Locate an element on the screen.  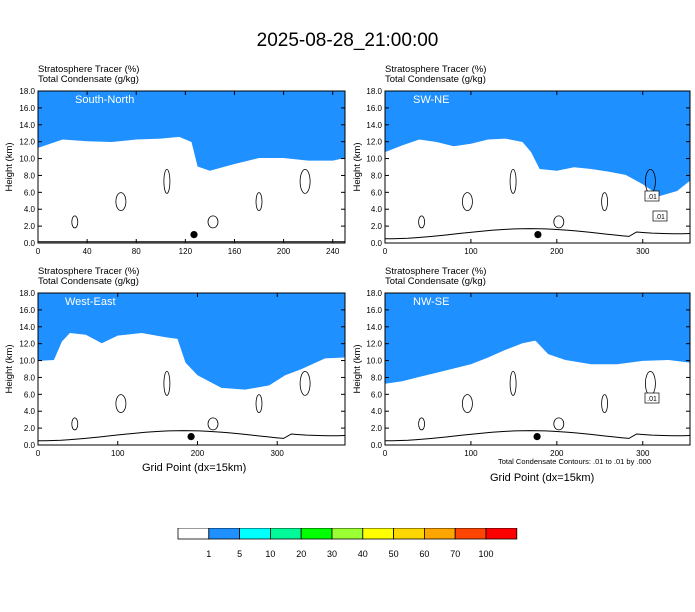
colorbar-label: 40 is located at coordinates (363, 554).